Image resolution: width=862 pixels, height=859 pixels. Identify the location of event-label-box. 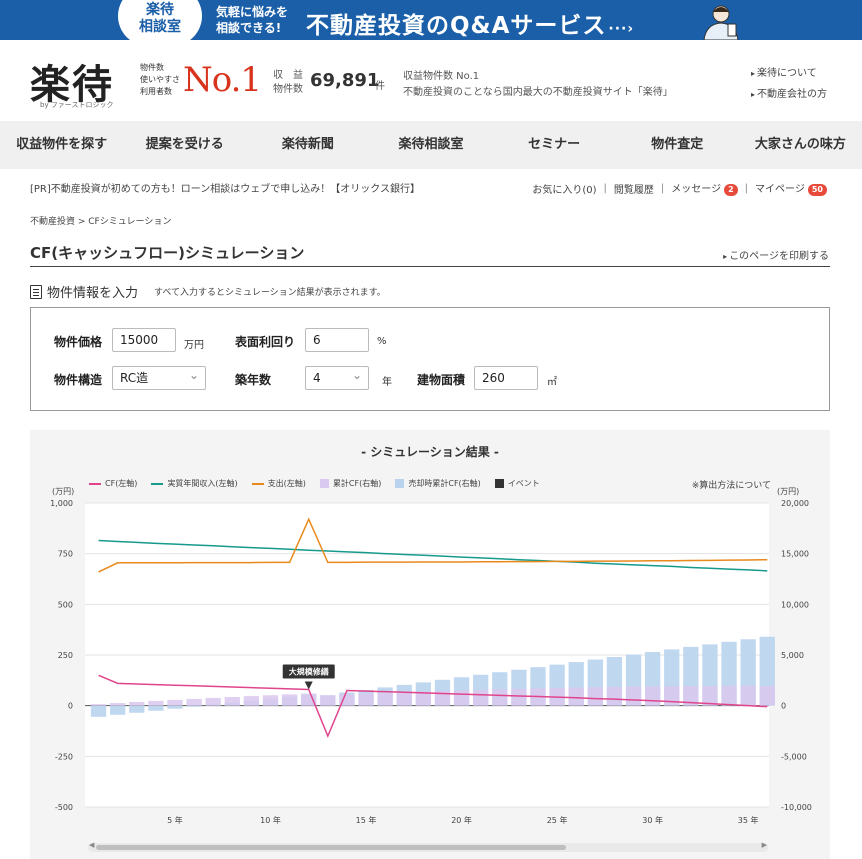
(308, 671).